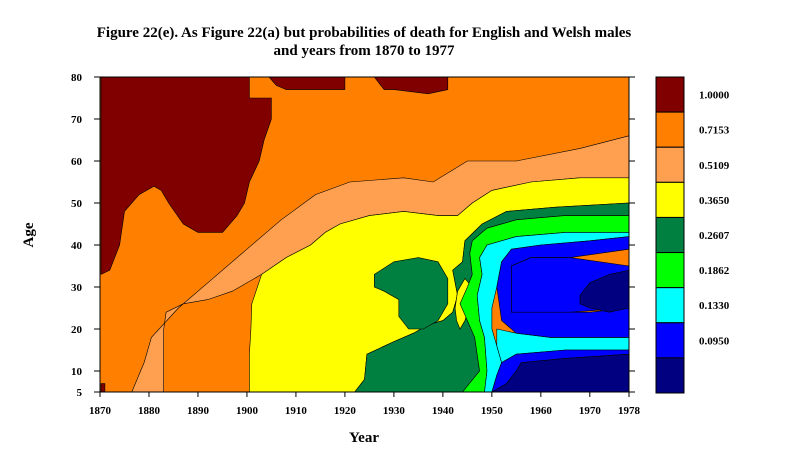 The image size is (786, 452). I want to click on legend-label: 0.1862, so click(714, 271).